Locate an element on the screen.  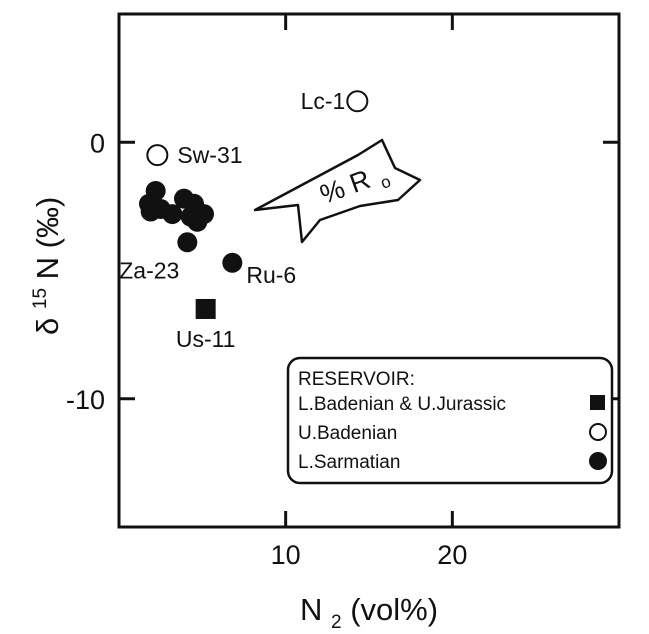
legend-marker-filled-circle is located at coordinates (598, 461).